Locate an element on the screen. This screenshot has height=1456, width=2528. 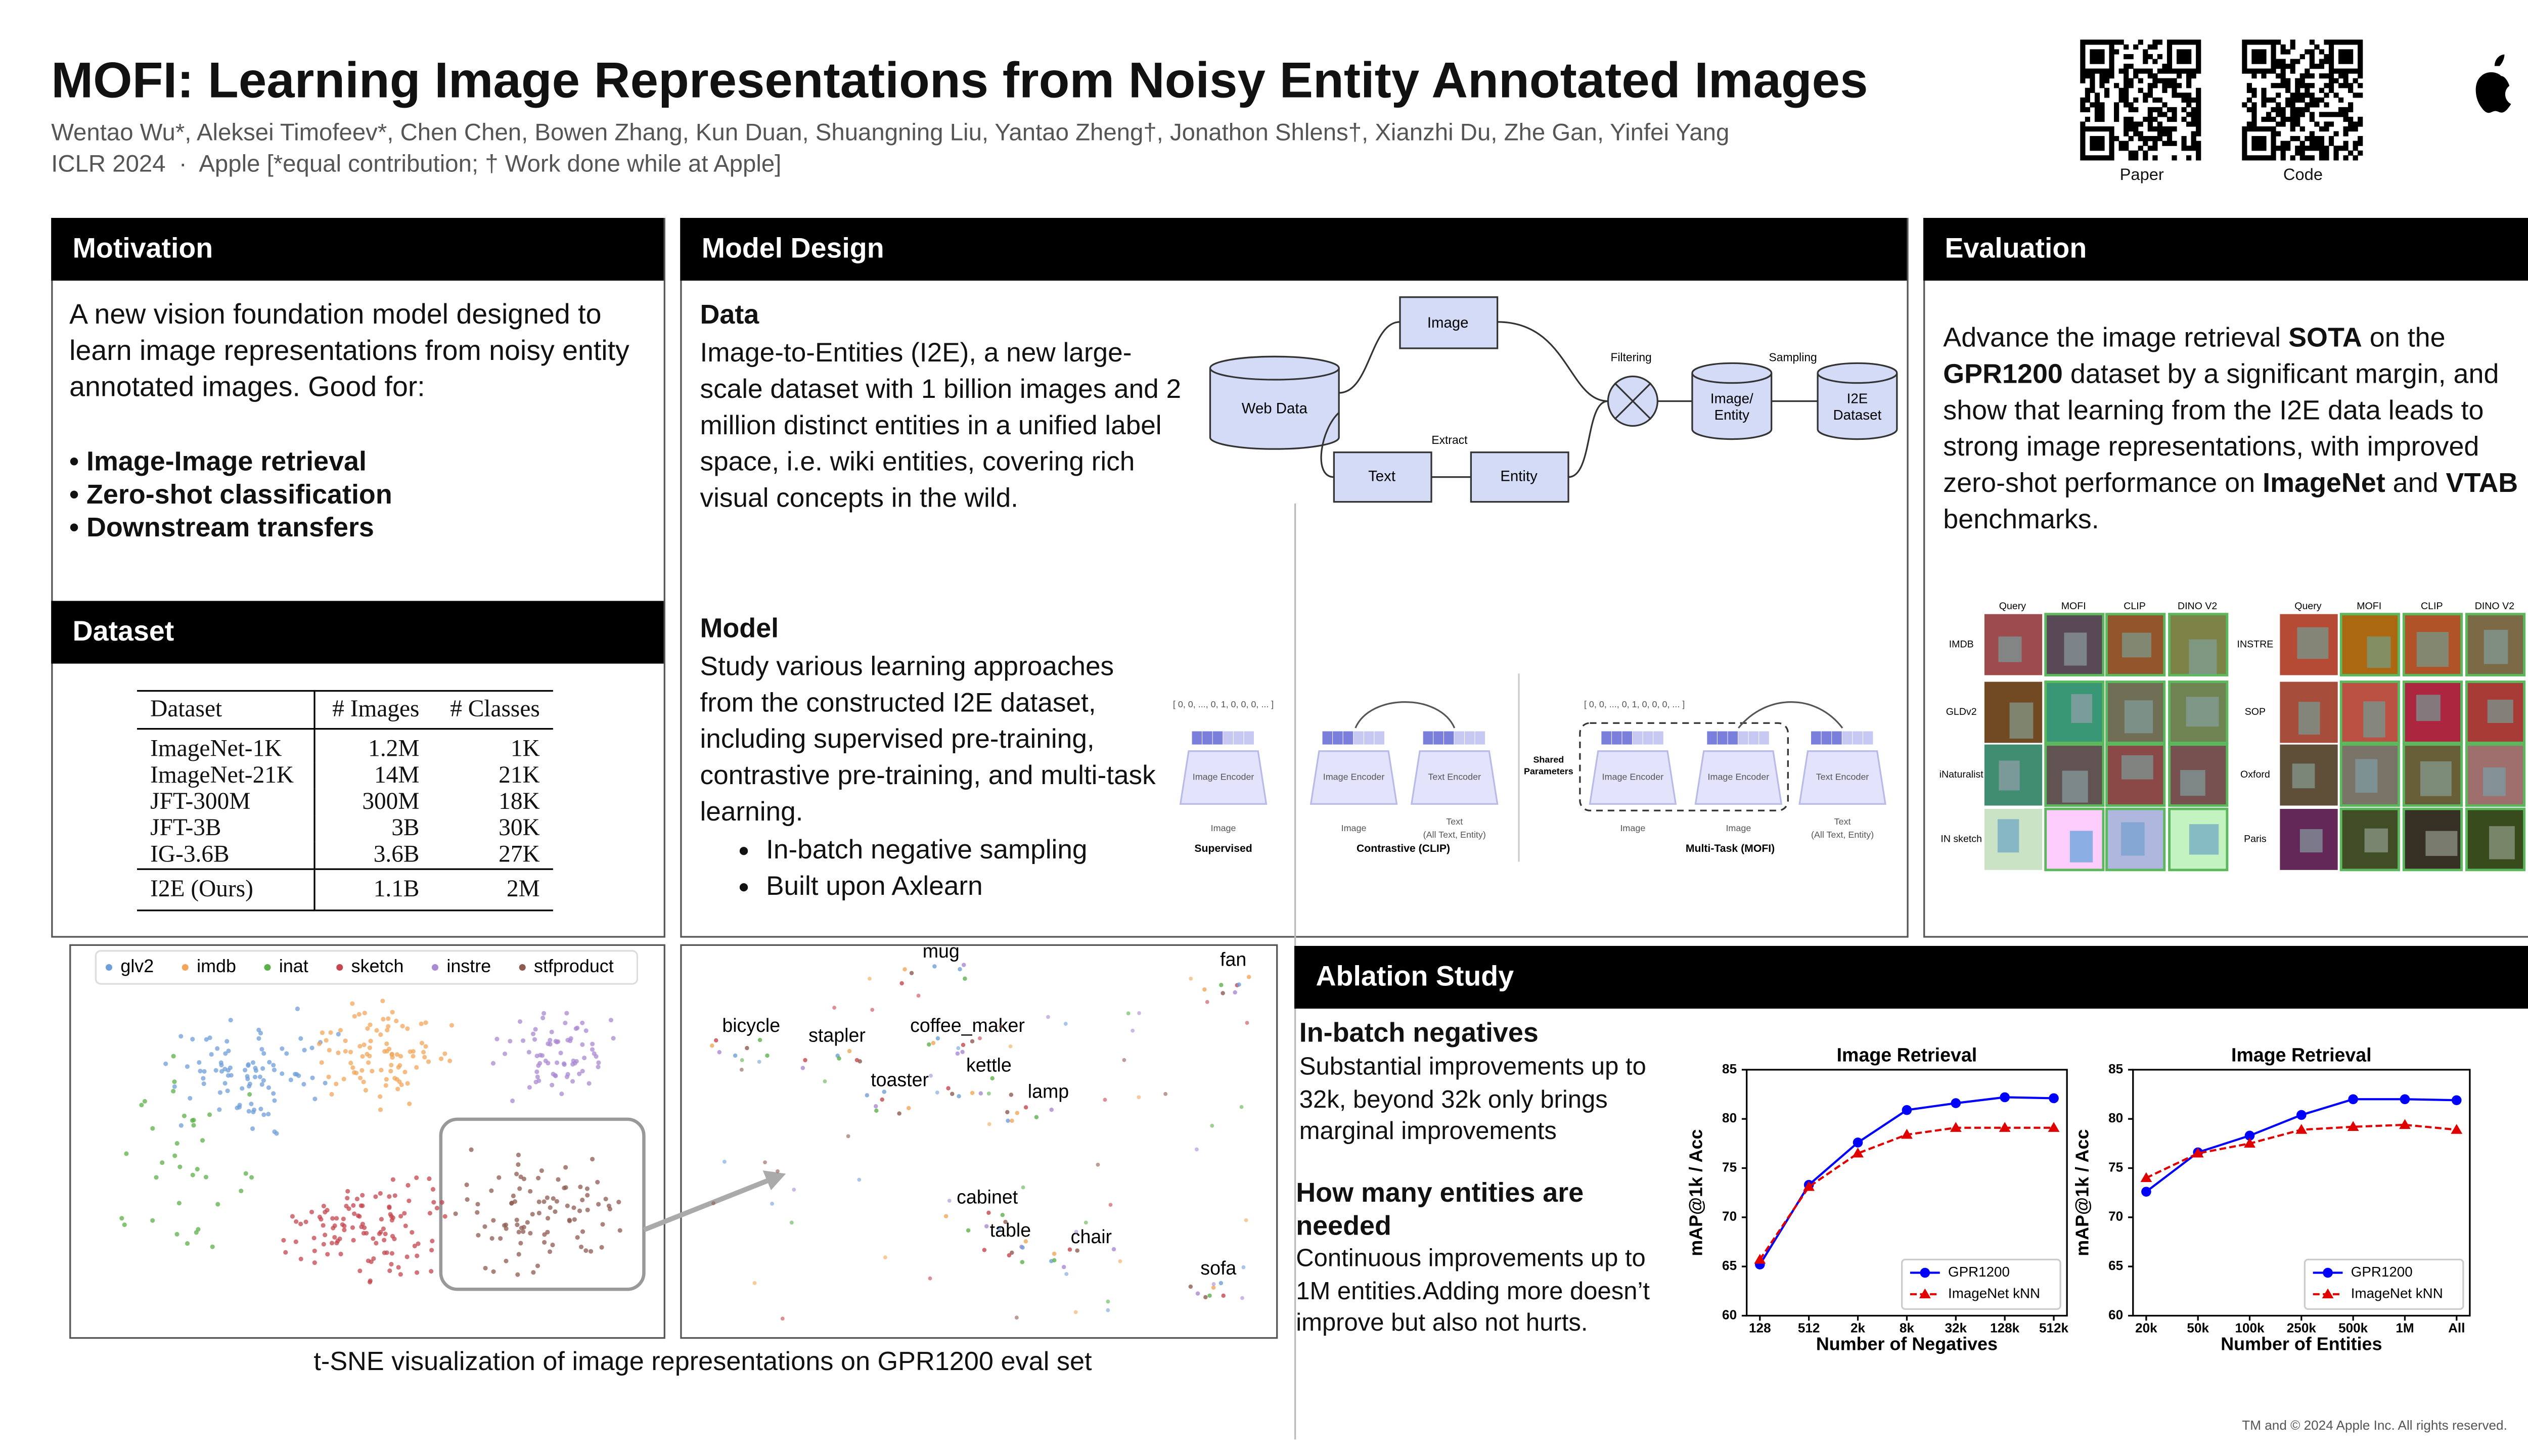
grid-row-label: Oxford is located at coordinates (2255, 774).